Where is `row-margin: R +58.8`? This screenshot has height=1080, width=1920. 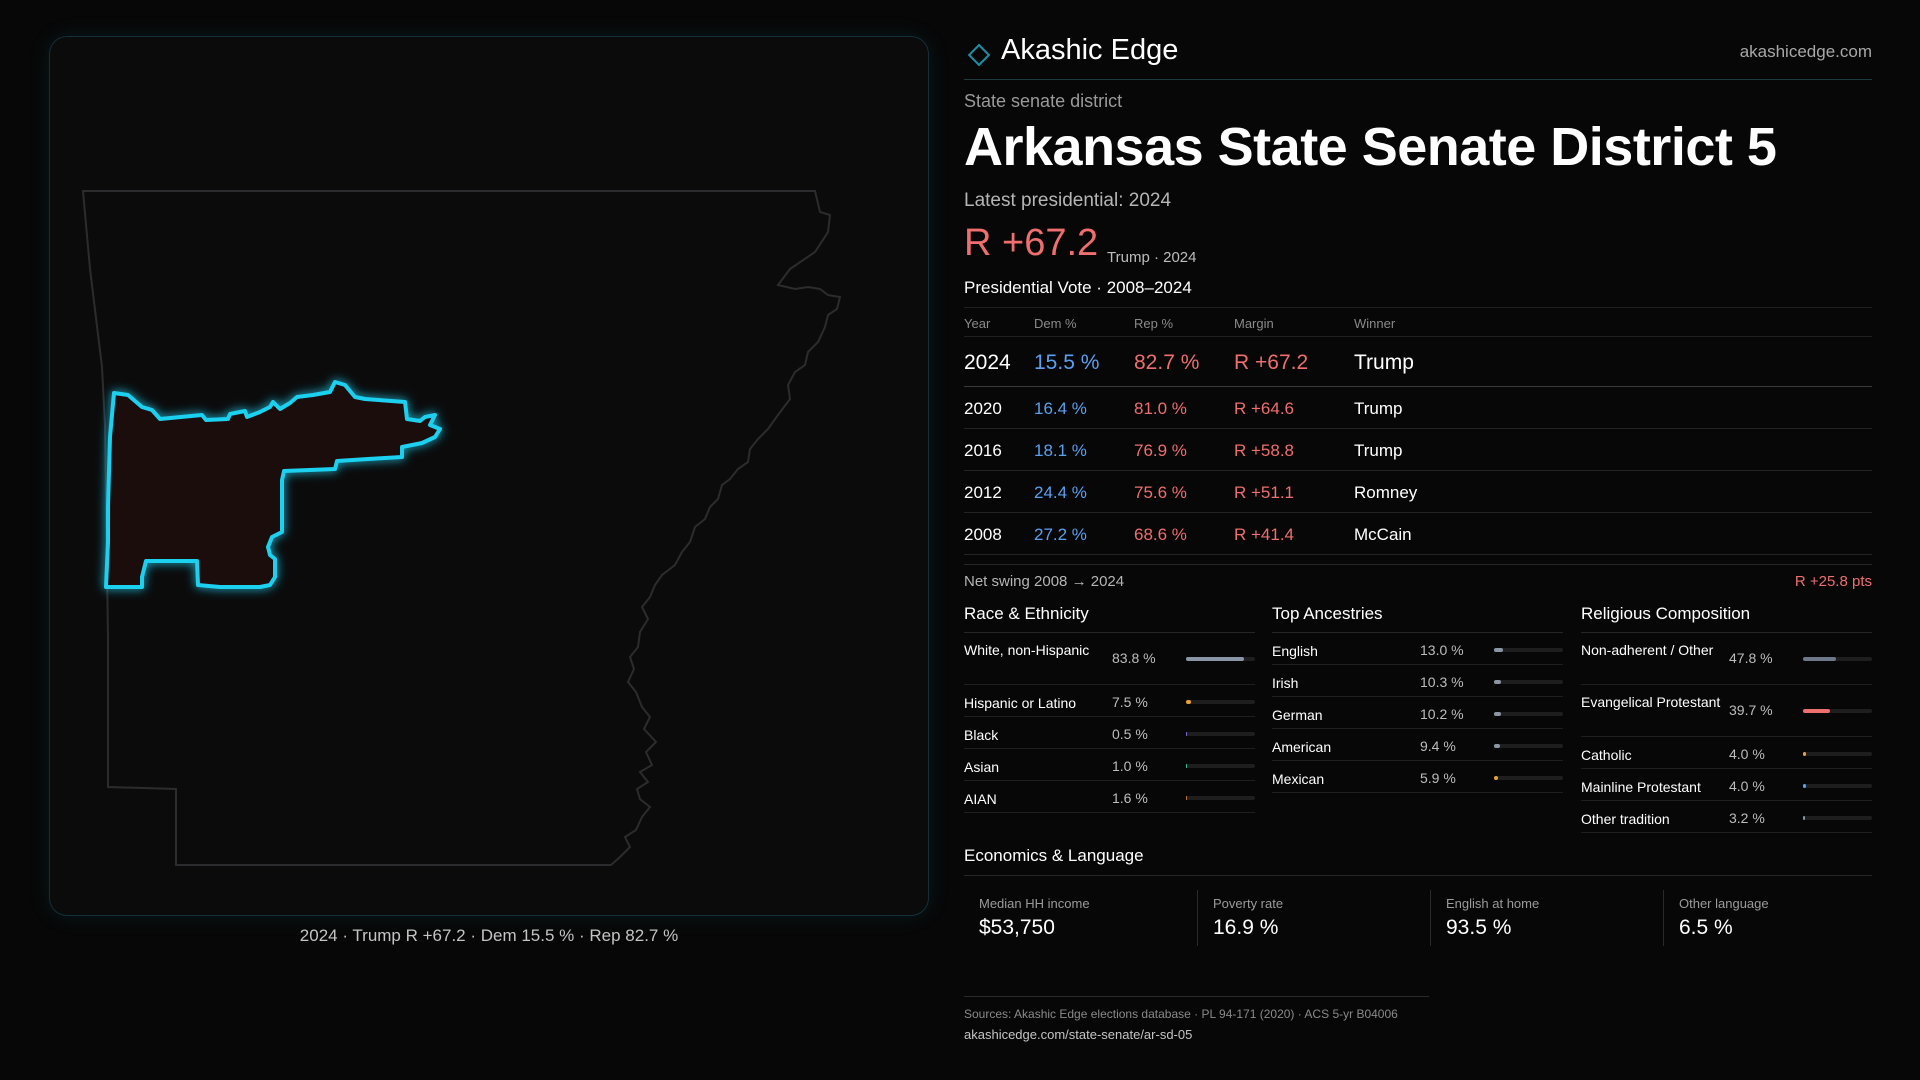
row-margin: R +58.8 is located at coordinates (1264, 450).